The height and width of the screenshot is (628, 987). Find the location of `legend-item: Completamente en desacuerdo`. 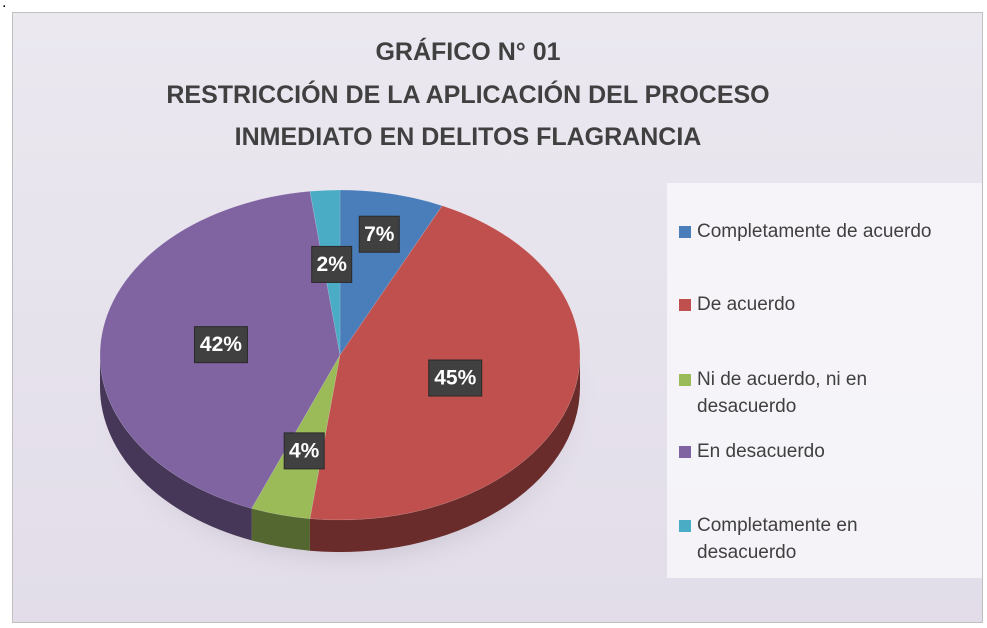

legend-item: Completamente en desacuerdo is located at coordinates (824, 539).